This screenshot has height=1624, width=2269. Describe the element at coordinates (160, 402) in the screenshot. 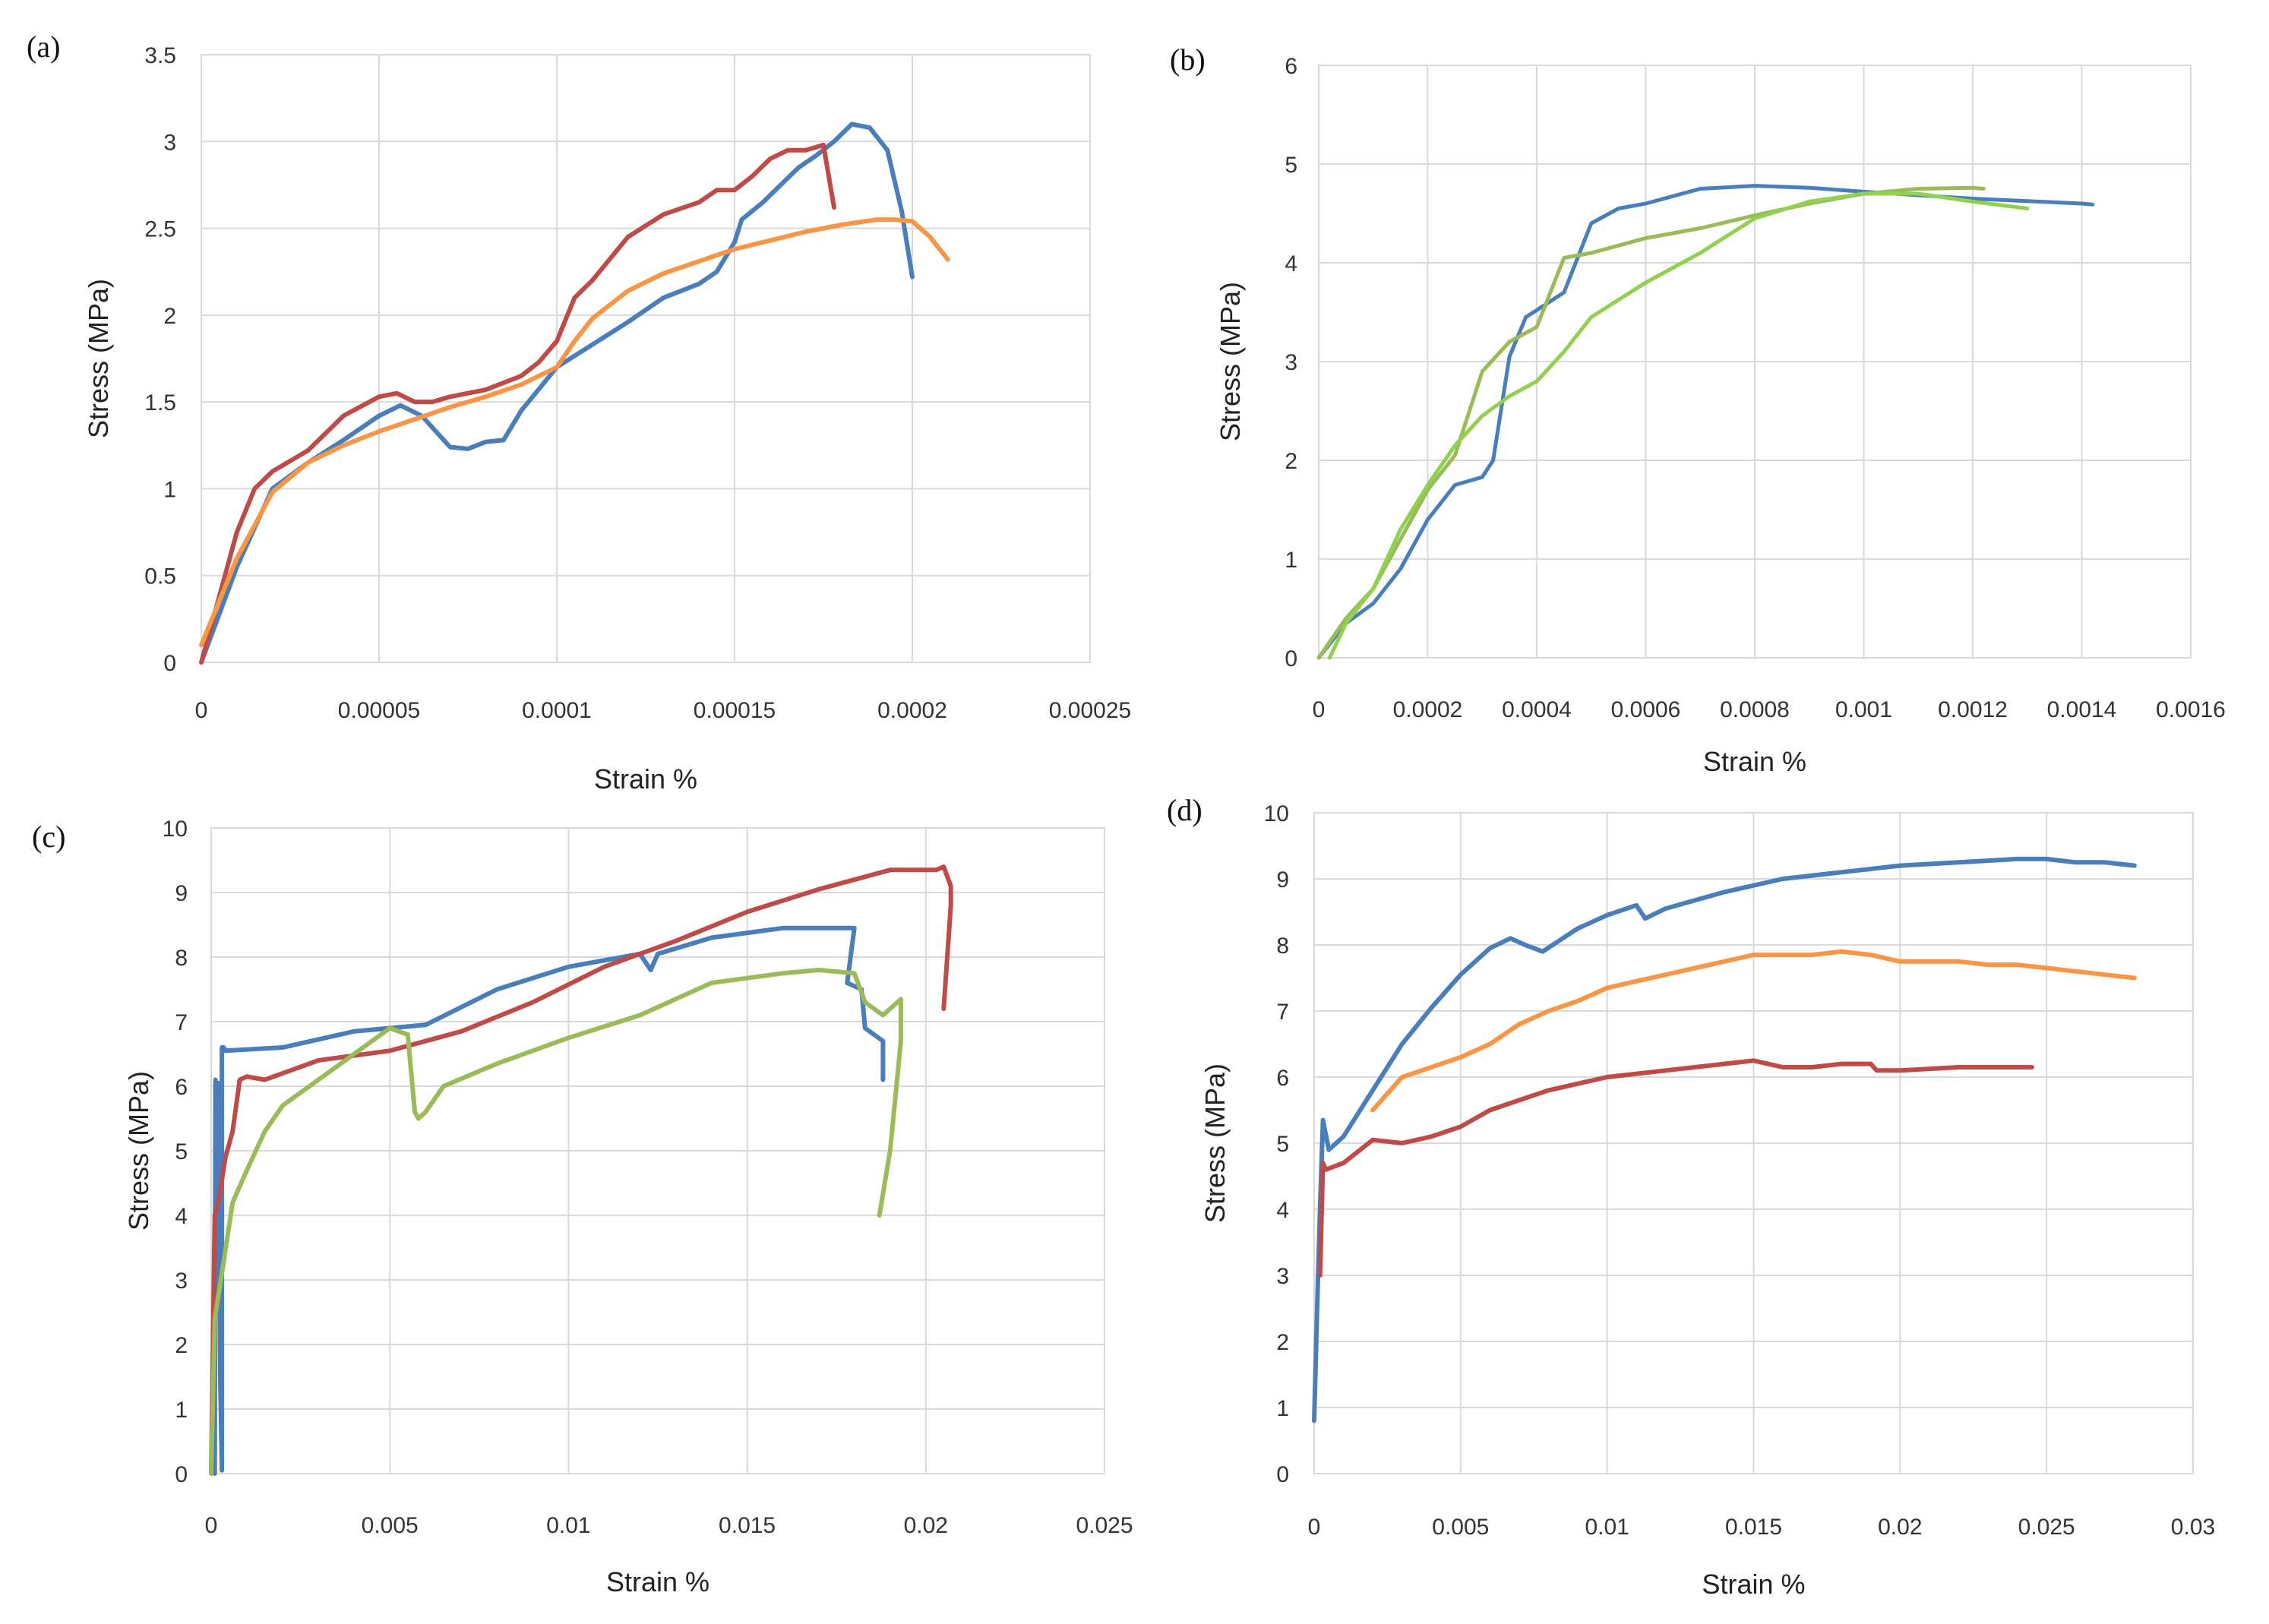

I see `y-tick-label: 1.5` at that location.